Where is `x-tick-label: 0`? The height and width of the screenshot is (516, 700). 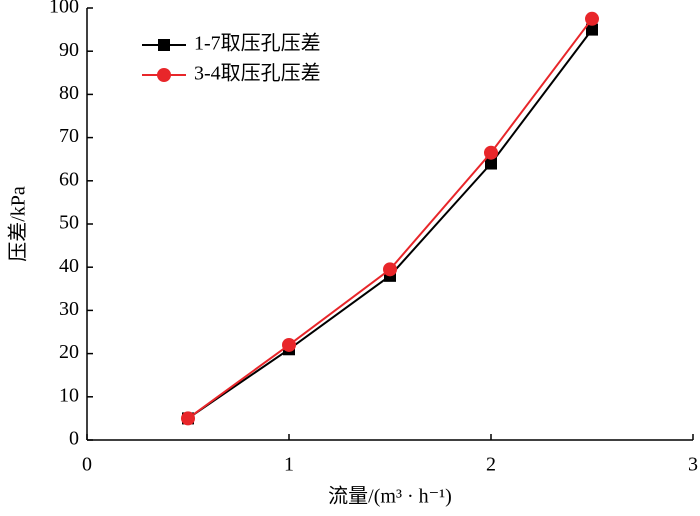
x-tick-label: 0 is located at coordinates (87, 465).